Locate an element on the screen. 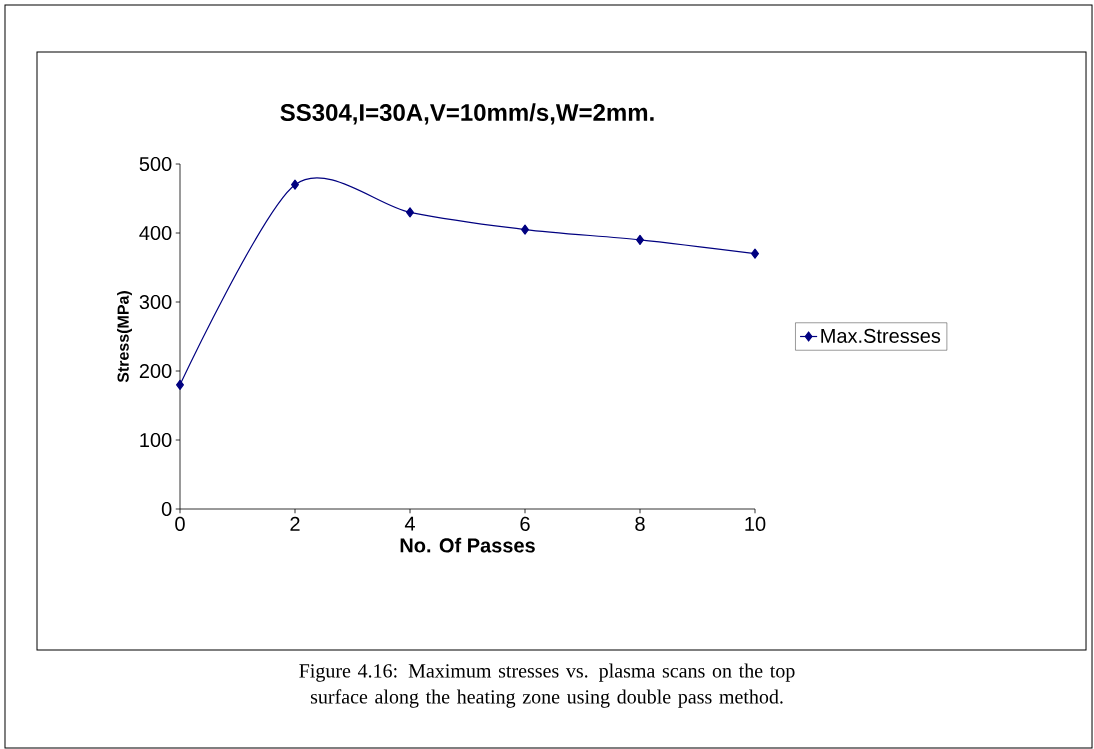  x-tick-label: 2 is located at coordinates (295, 523).